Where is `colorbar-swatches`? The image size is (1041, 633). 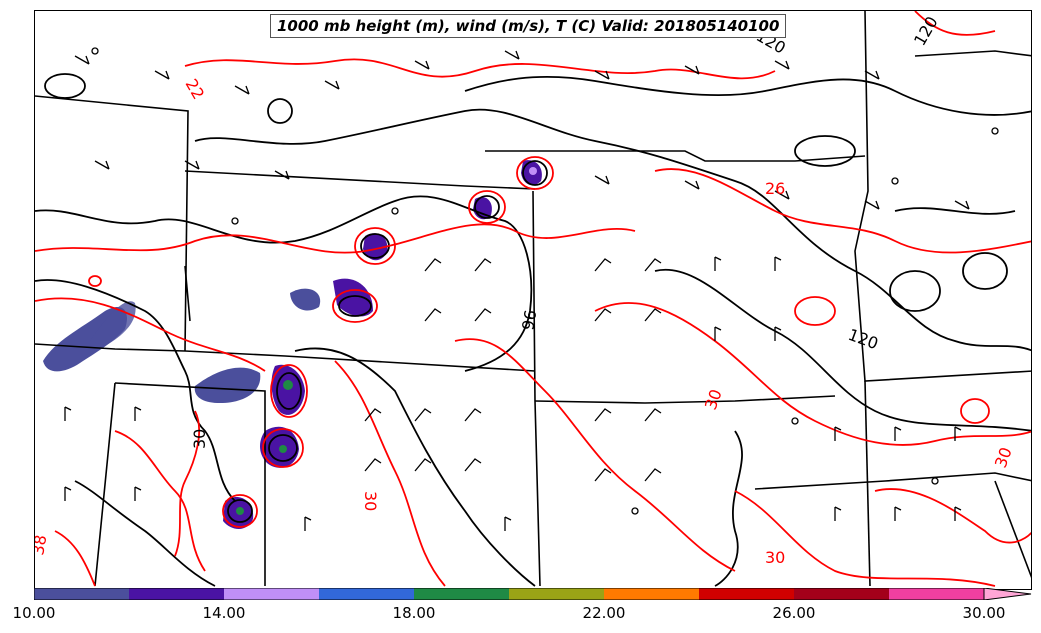
colorbar-swatches is located at coordinates (533, 594).